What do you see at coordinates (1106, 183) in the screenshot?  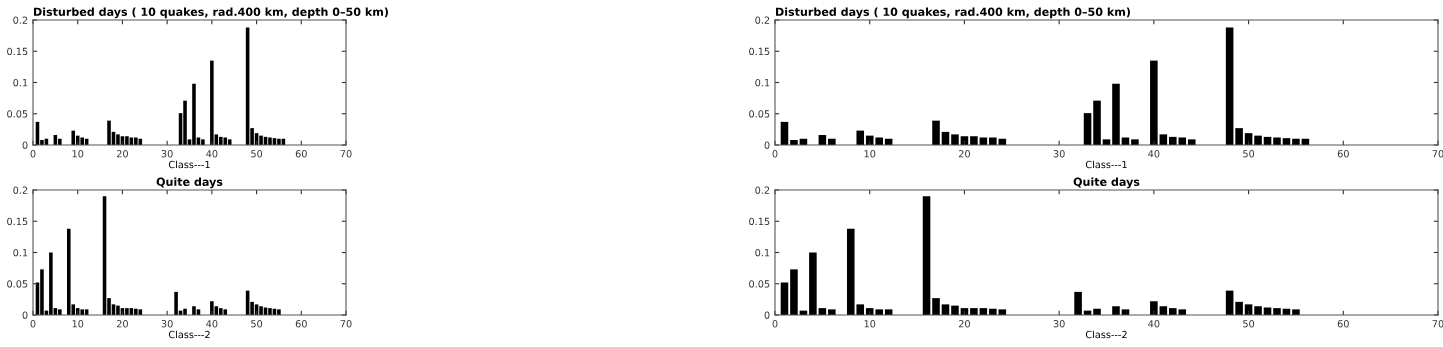 I see `chart-title: Quite days` at bounding box center [1106, 183].